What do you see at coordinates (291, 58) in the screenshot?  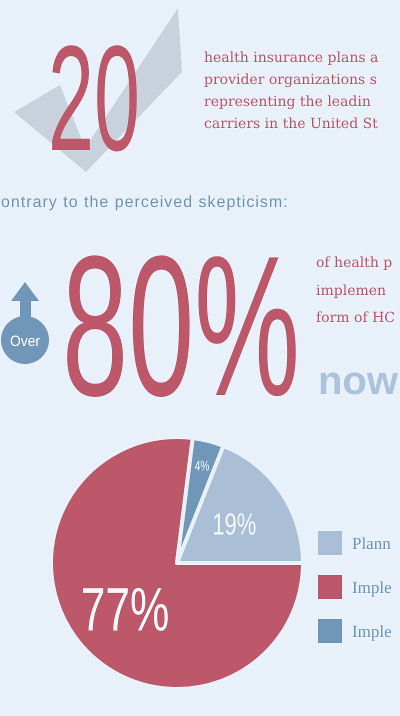 I see `text: health insurance plans a` at bounding box center [291, 58].